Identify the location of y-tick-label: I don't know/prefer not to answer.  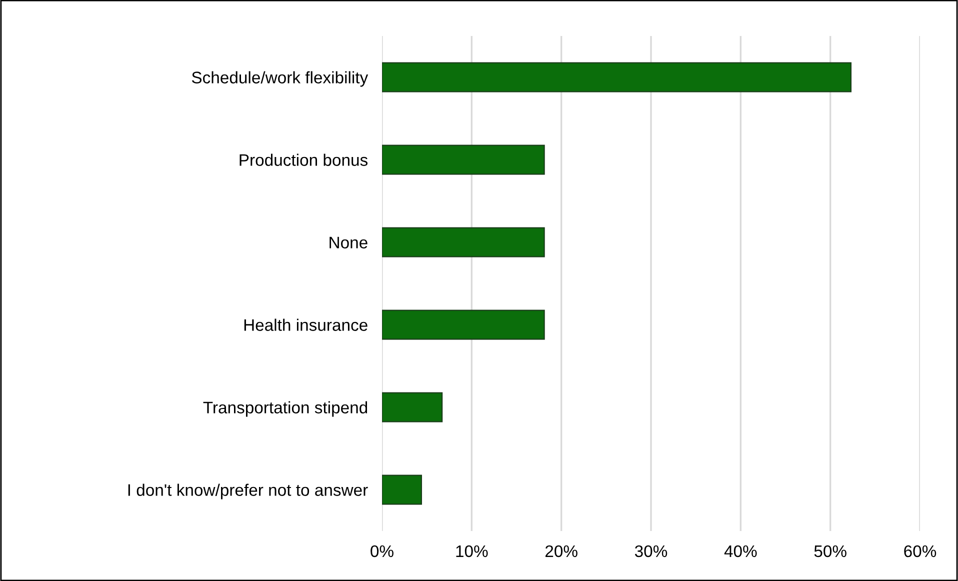
(248, 492).